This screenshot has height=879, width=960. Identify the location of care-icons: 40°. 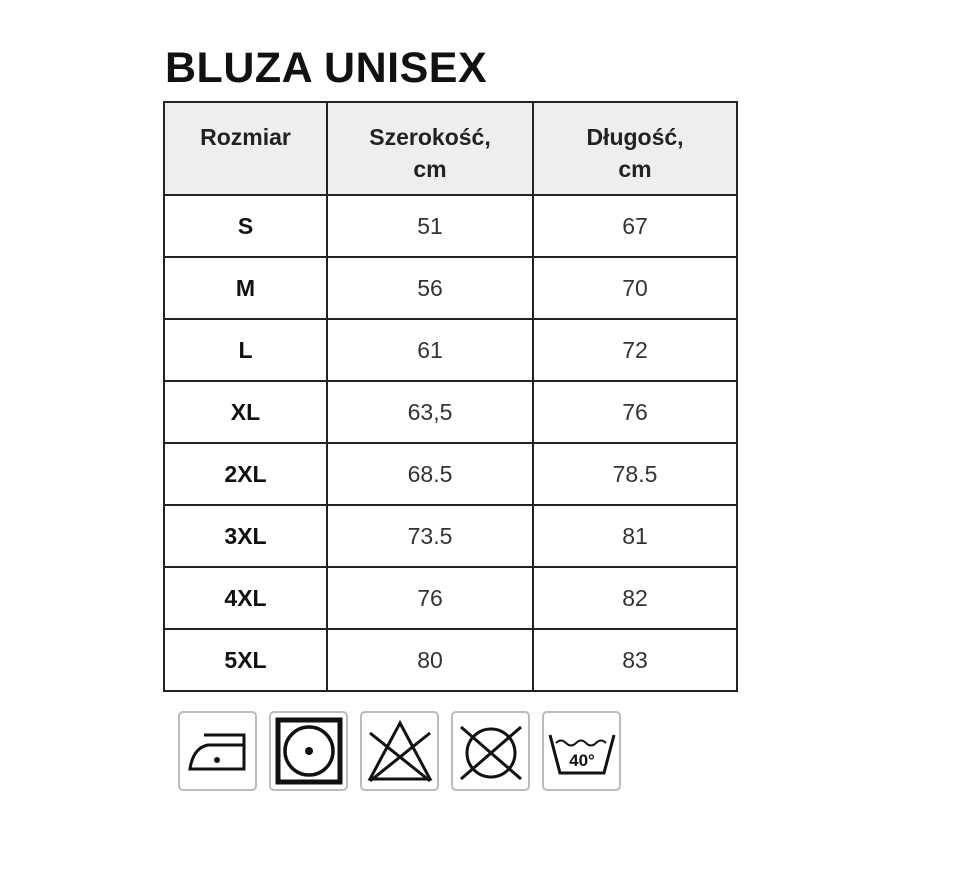
(399, 751).